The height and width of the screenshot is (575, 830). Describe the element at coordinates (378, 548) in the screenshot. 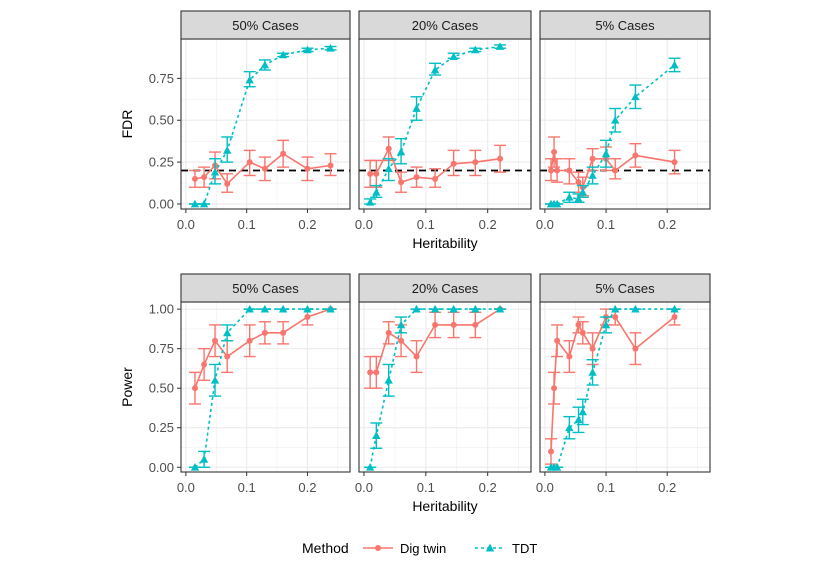

I see `legend-key-circle` at that location.